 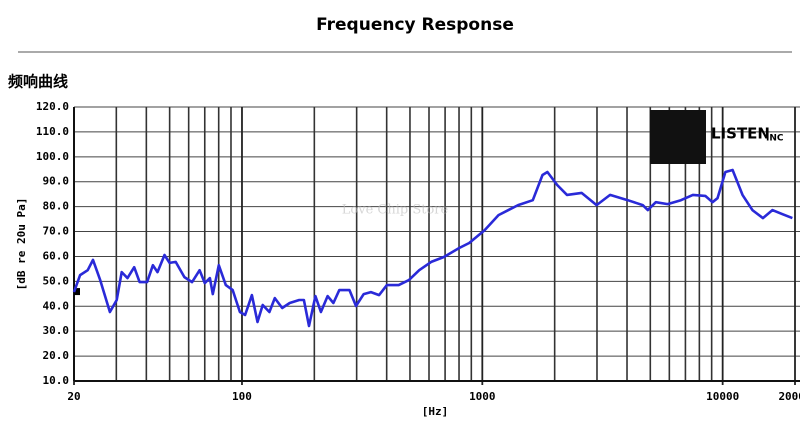 What do you see at coordinates (73, 396) in the screenshot?
I see `x-tick-label: 20` at bounding box center [73, 396].